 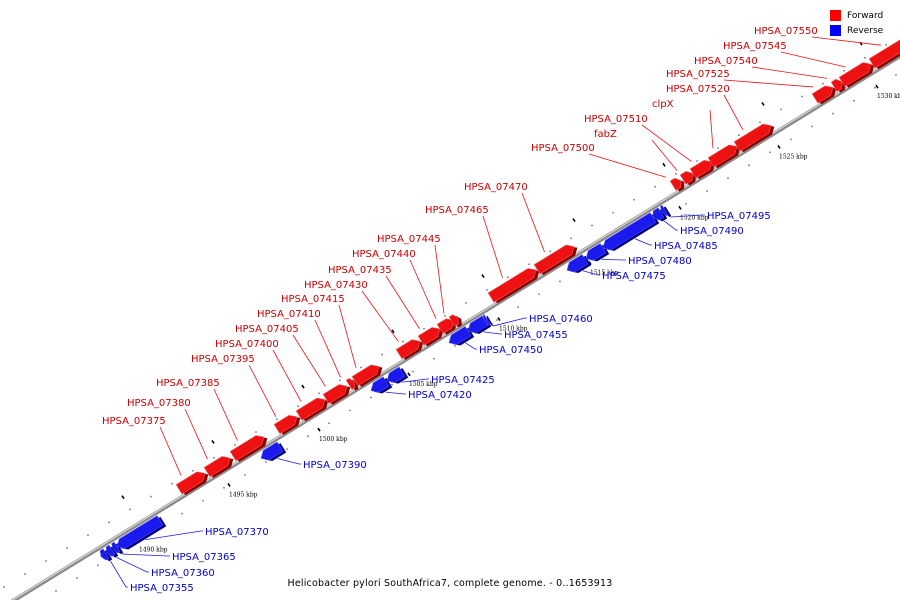 I want to click on strand-legend: Forward Reverse, so click(x=861, y=23).